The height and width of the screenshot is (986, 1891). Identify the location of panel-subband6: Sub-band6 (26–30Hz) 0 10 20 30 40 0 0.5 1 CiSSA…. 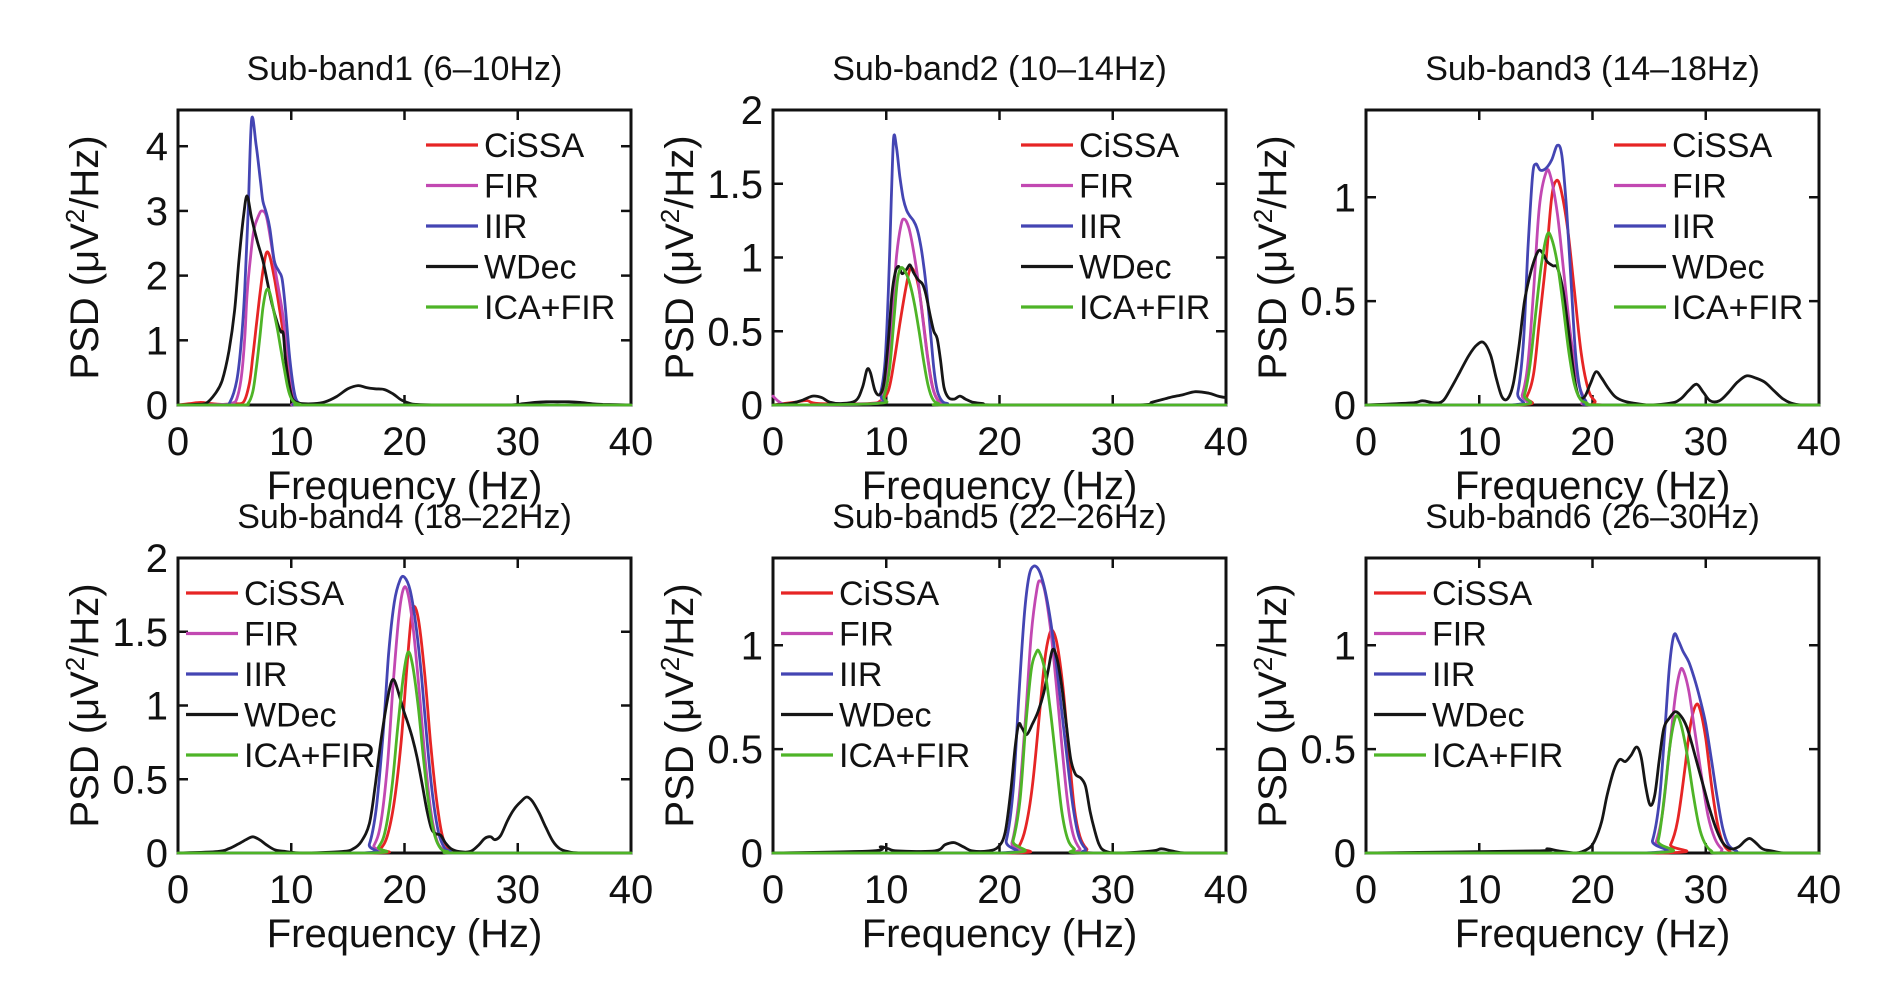
(1544, 727).